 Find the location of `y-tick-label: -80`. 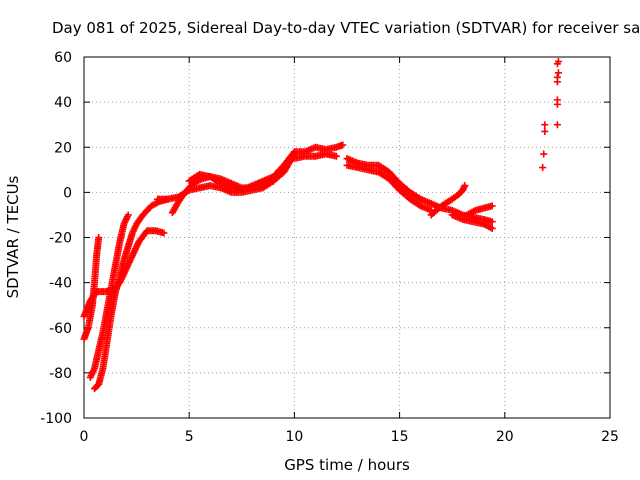

y-tick-label: -80 is located at coordinates (60, 374).